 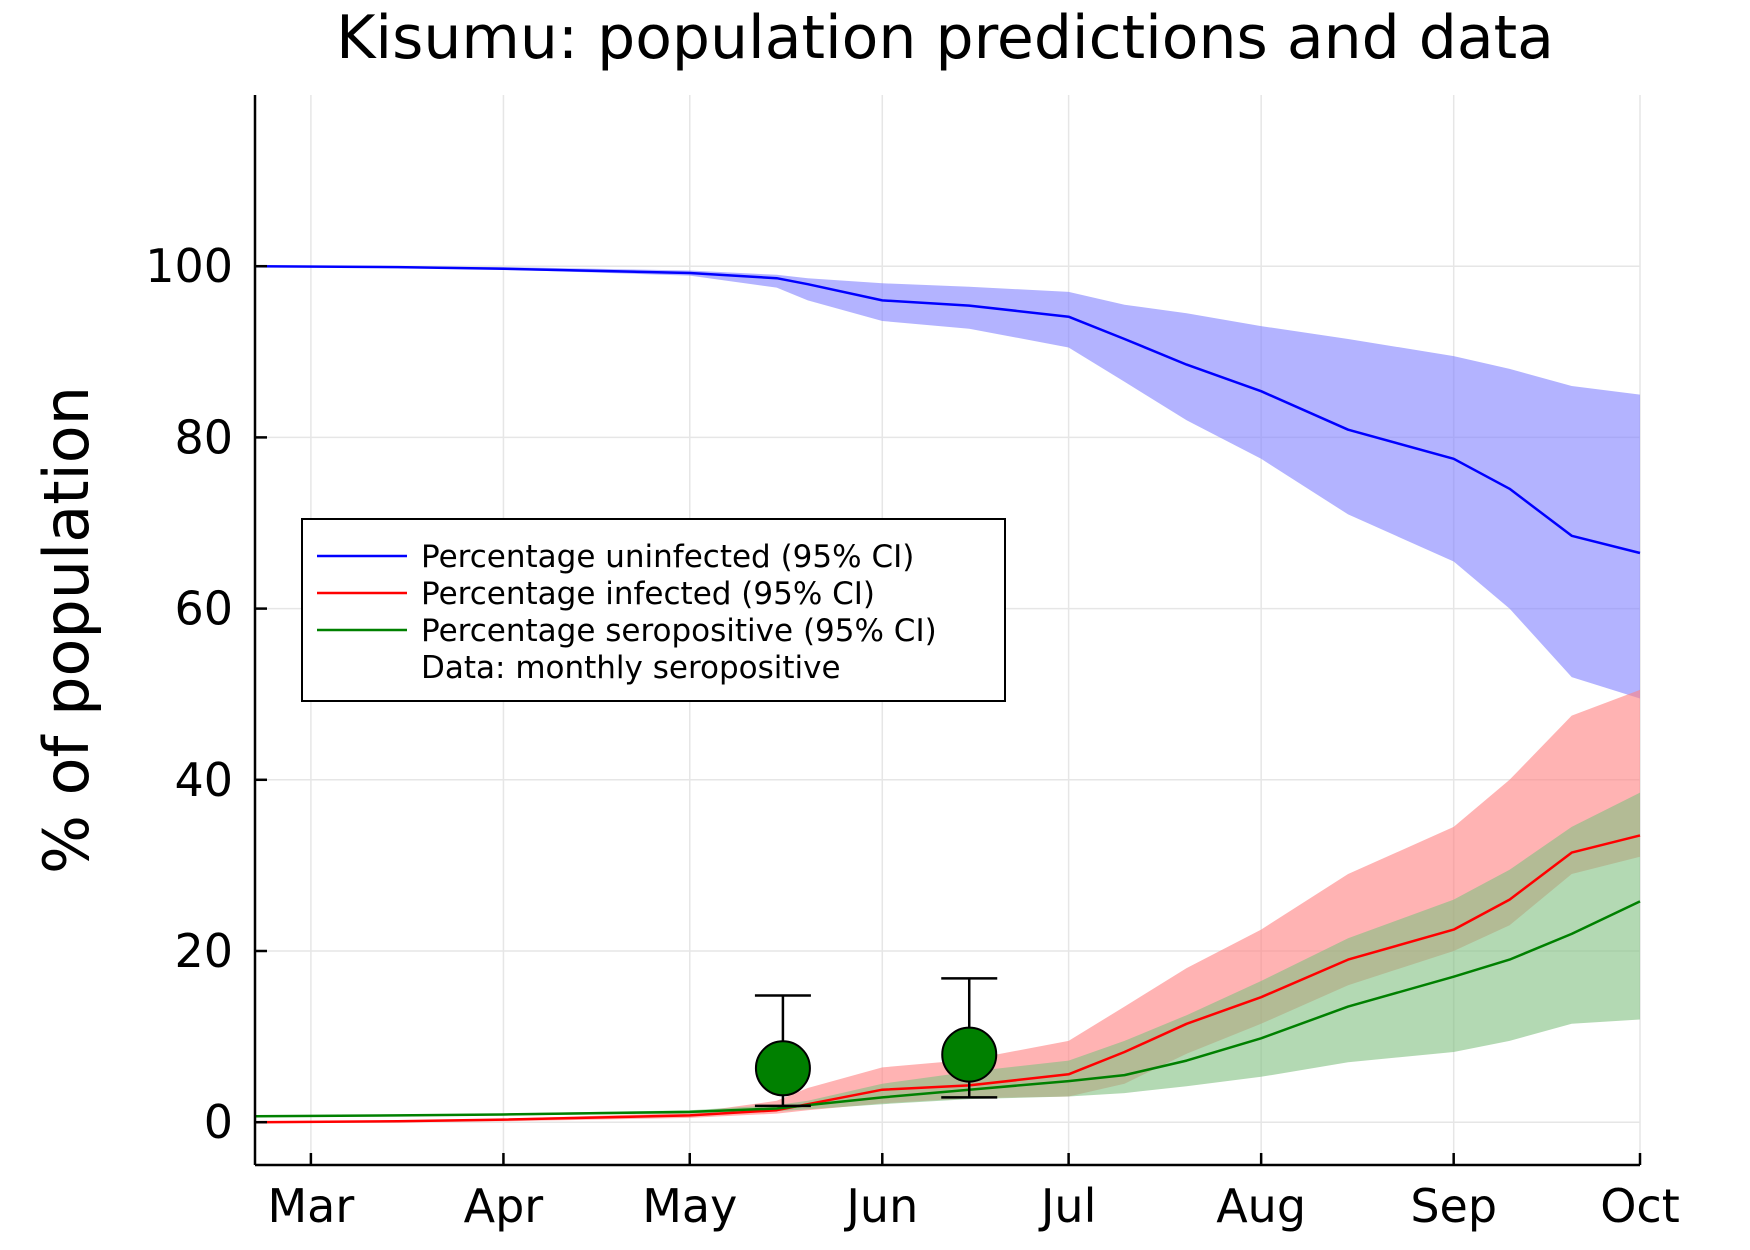 I want to click on x-tick-label: Sep, so click(x=1453, y=1206).